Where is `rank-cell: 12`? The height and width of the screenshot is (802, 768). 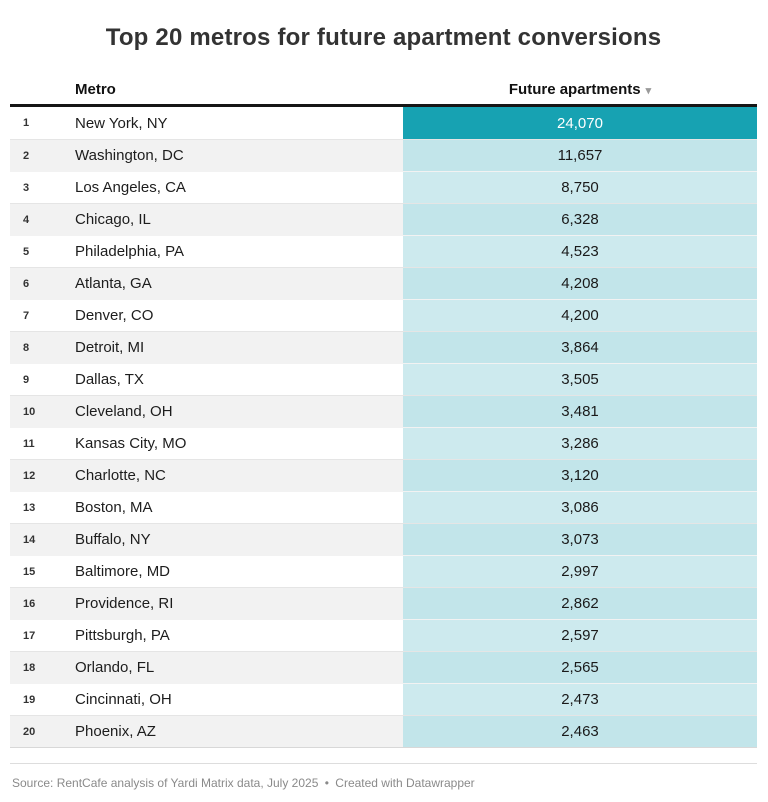
rank-cell: 12 is located at coordinates (29, 475).